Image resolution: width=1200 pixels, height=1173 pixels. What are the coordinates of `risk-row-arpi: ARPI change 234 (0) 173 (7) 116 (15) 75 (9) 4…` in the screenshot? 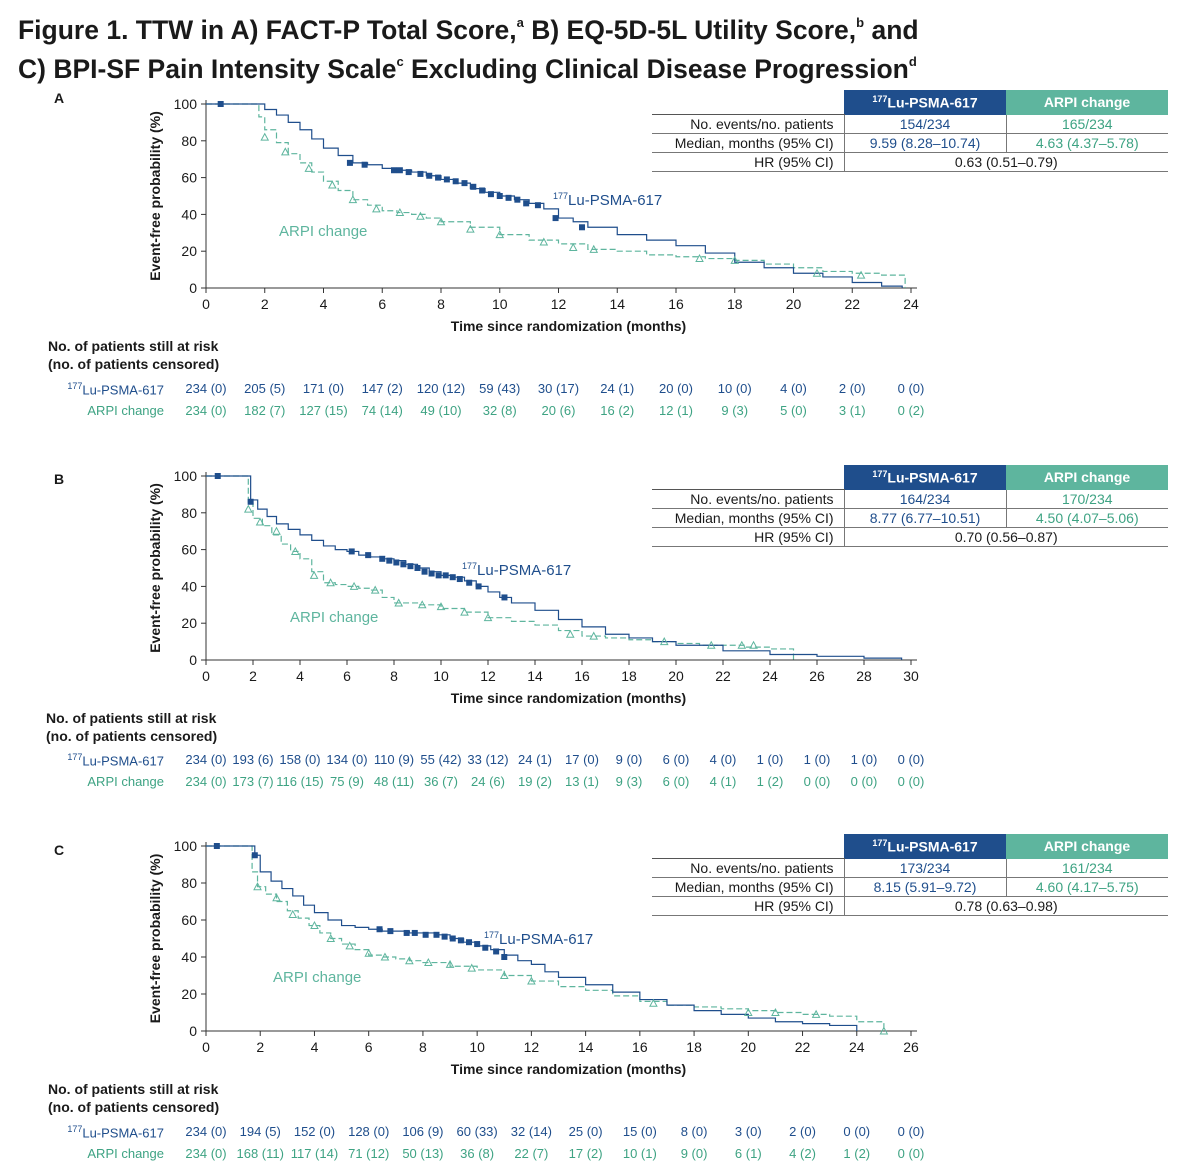 It's located at (600, 783).